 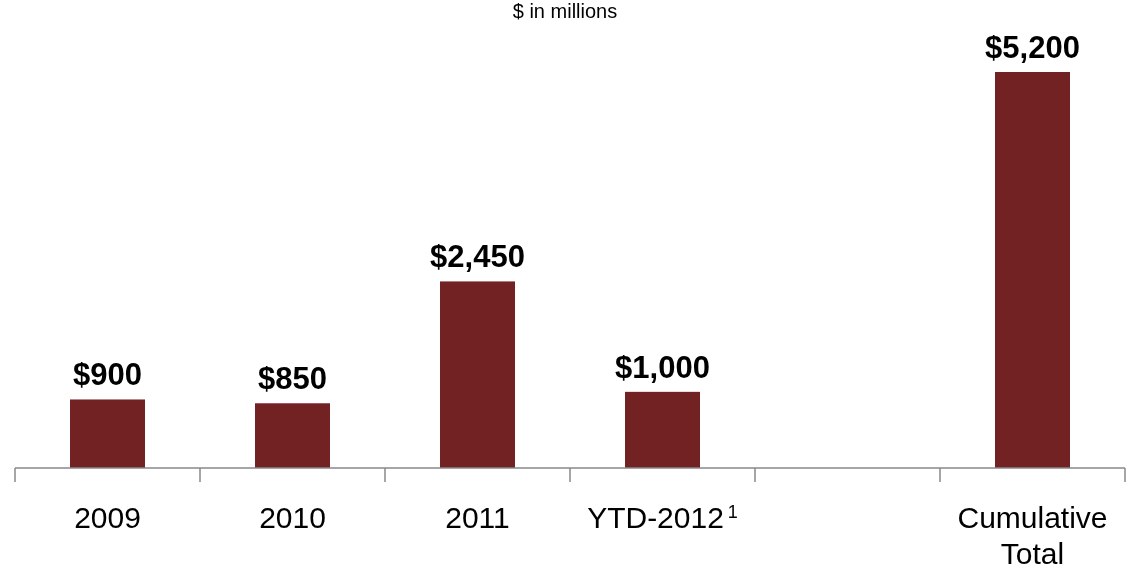 I want to click on x-tick-label: YTD-2012$^{1}$, so click(x=662, y=517).